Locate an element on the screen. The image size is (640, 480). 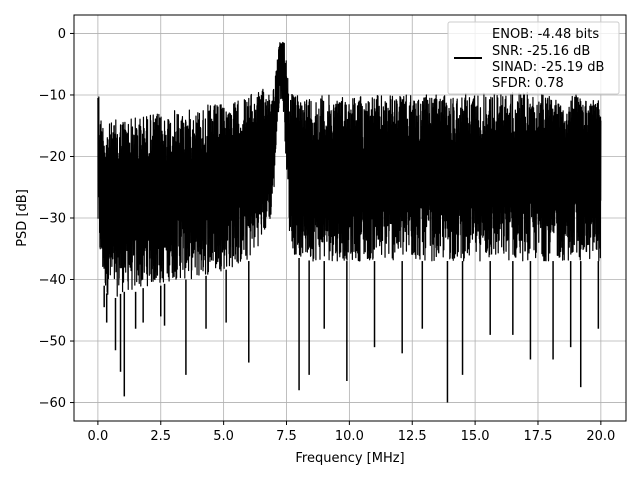
x-tick-label: 5.0 is located at coordinates (223, 436).